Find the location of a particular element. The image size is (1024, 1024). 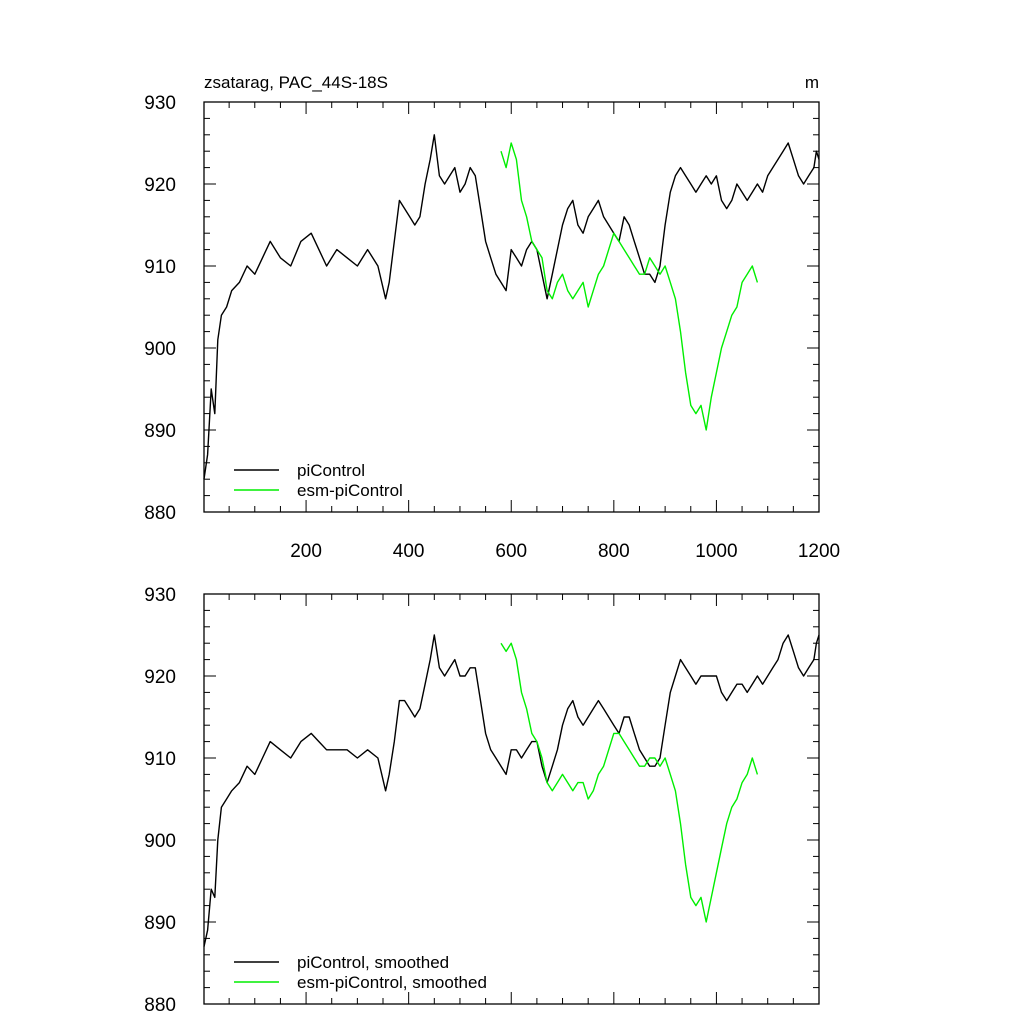

x-tick-label: 400 is located at coordinates (409, 551).